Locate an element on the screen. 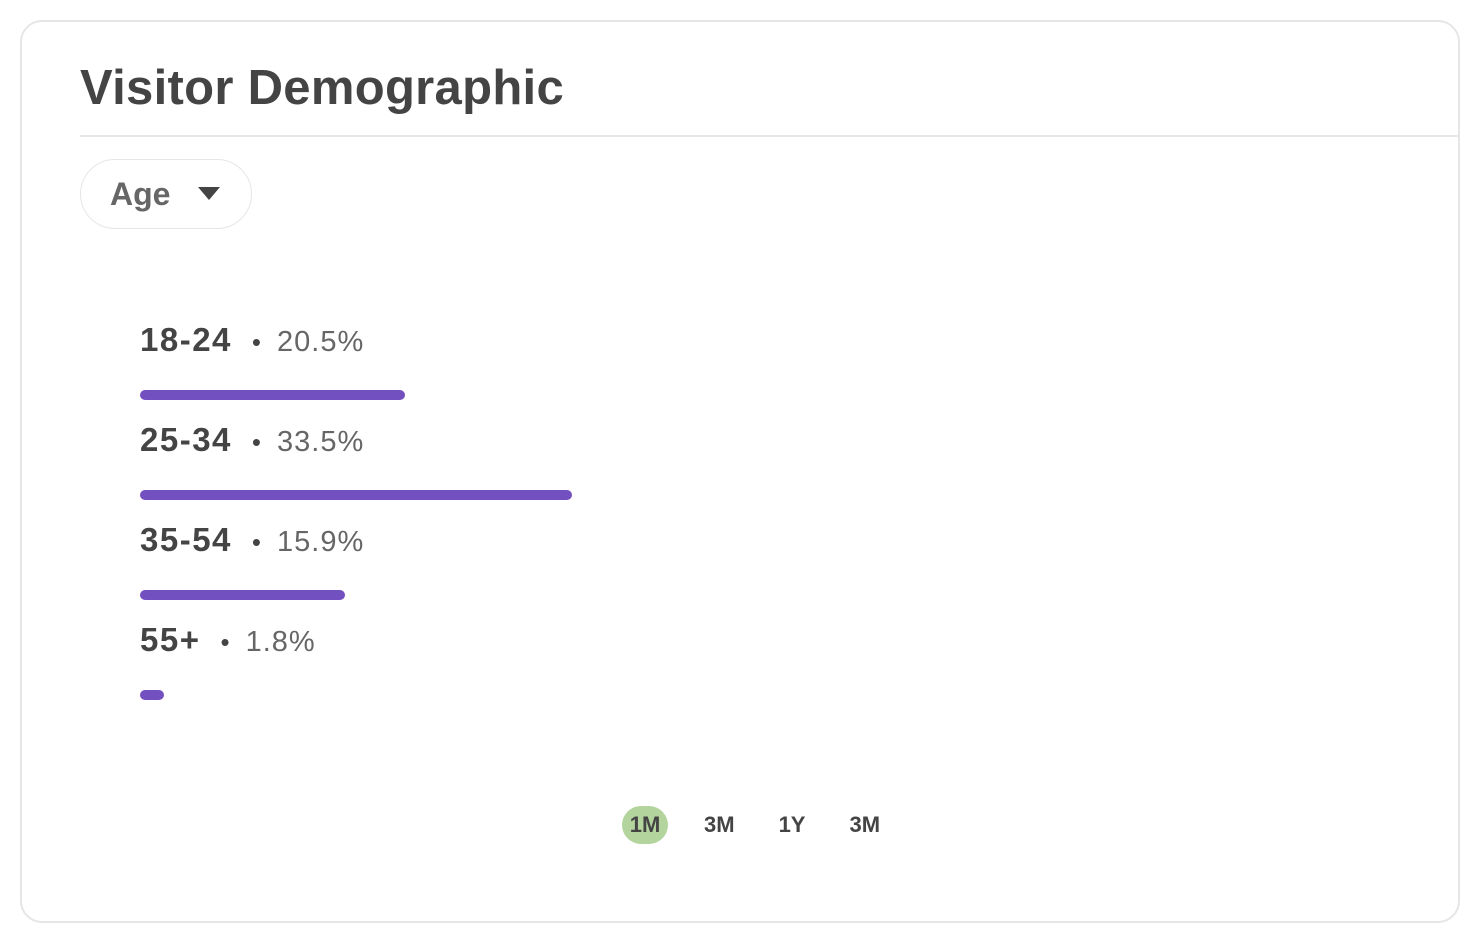 The height and width of the screenshot is (944, 1484). row-header: 35-54 • 15.9% is located at coordinates (540, 540).